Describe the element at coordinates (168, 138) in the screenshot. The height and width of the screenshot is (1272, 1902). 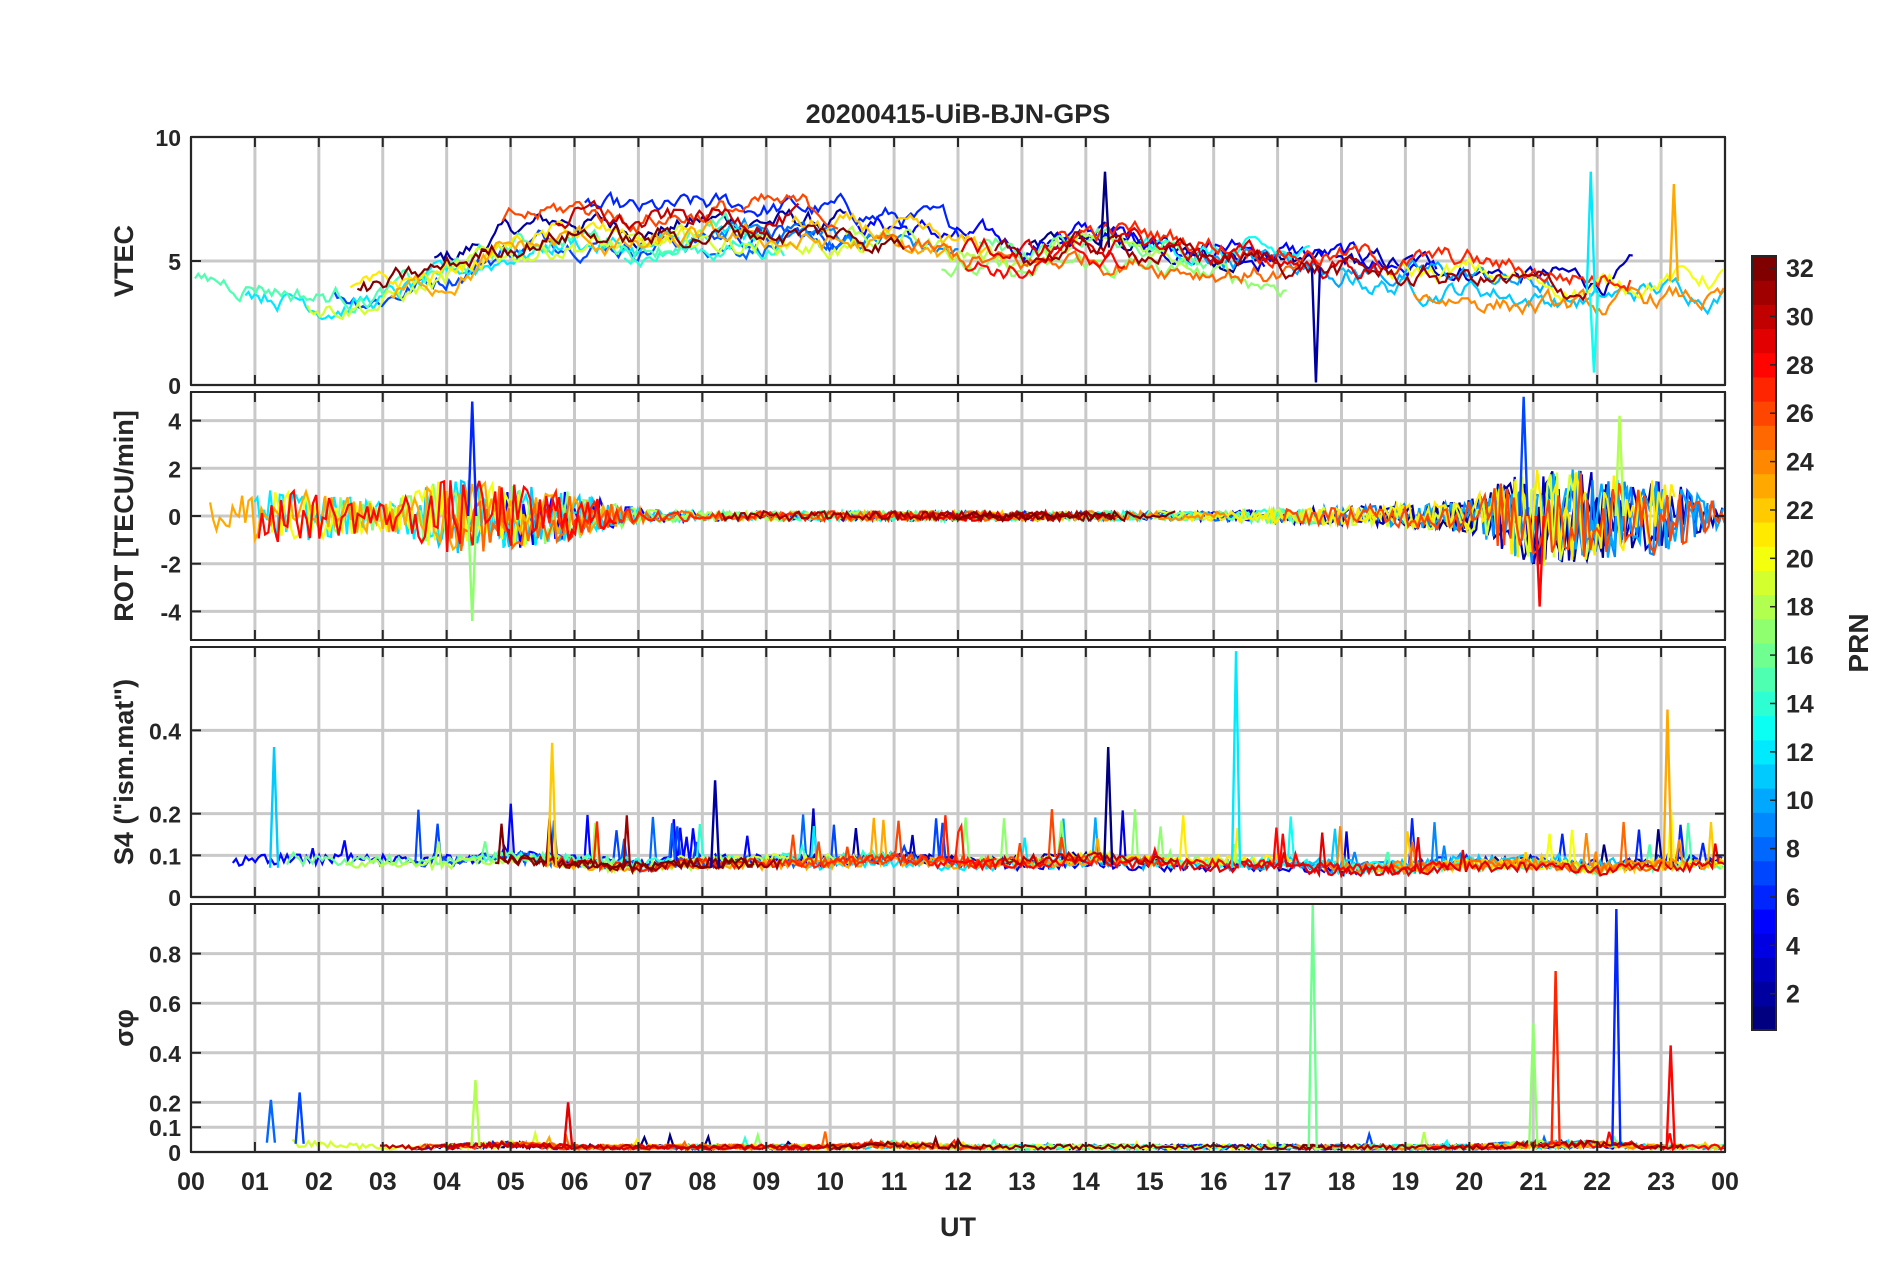
I see `y-tick-label: 10` at that location.